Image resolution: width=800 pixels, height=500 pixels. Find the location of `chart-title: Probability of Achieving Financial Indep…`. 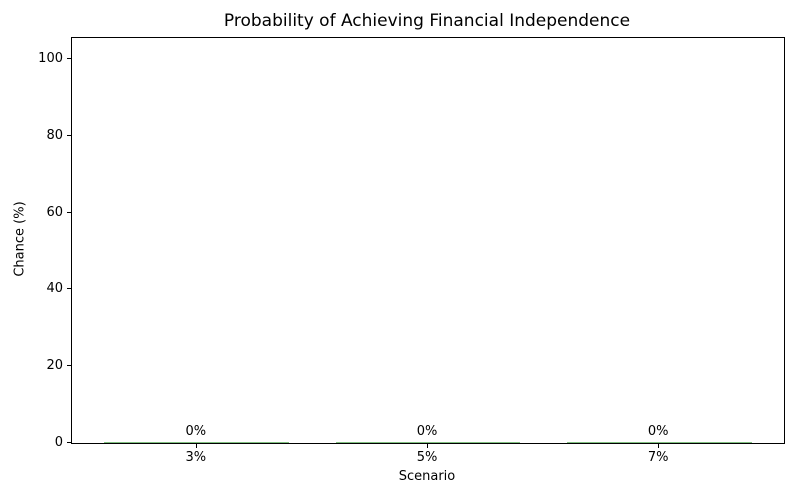

chart-title: Probability of Achieving Financial Indep… is located at coordinates (427, 21).